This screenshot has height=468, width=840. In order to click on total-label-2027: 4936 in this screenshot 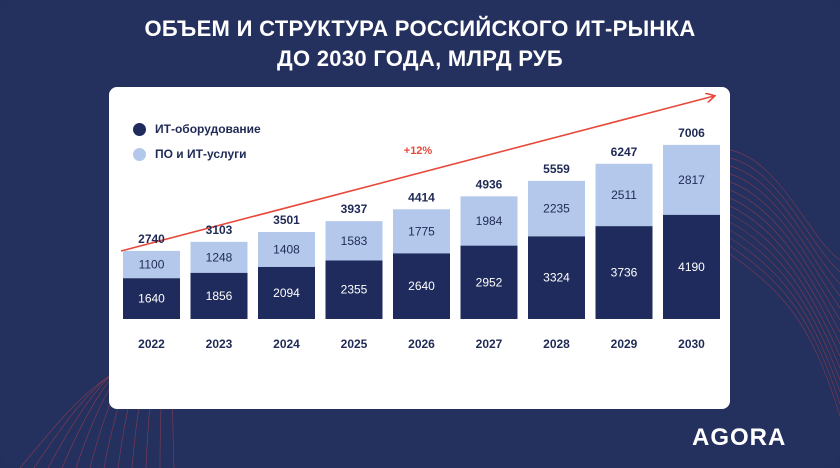, I will do `click(489, 184)`.